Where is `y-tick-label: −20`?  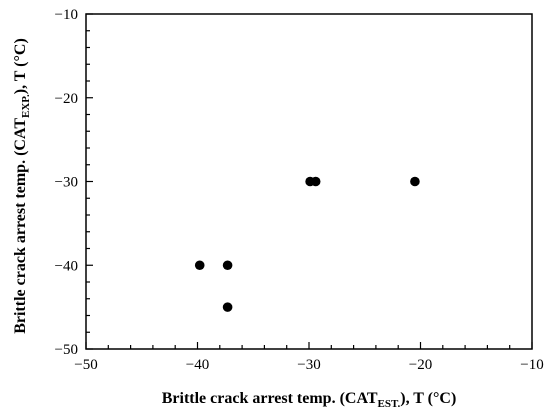
y-tick-label: −20 is located at coordinates (66, 99).